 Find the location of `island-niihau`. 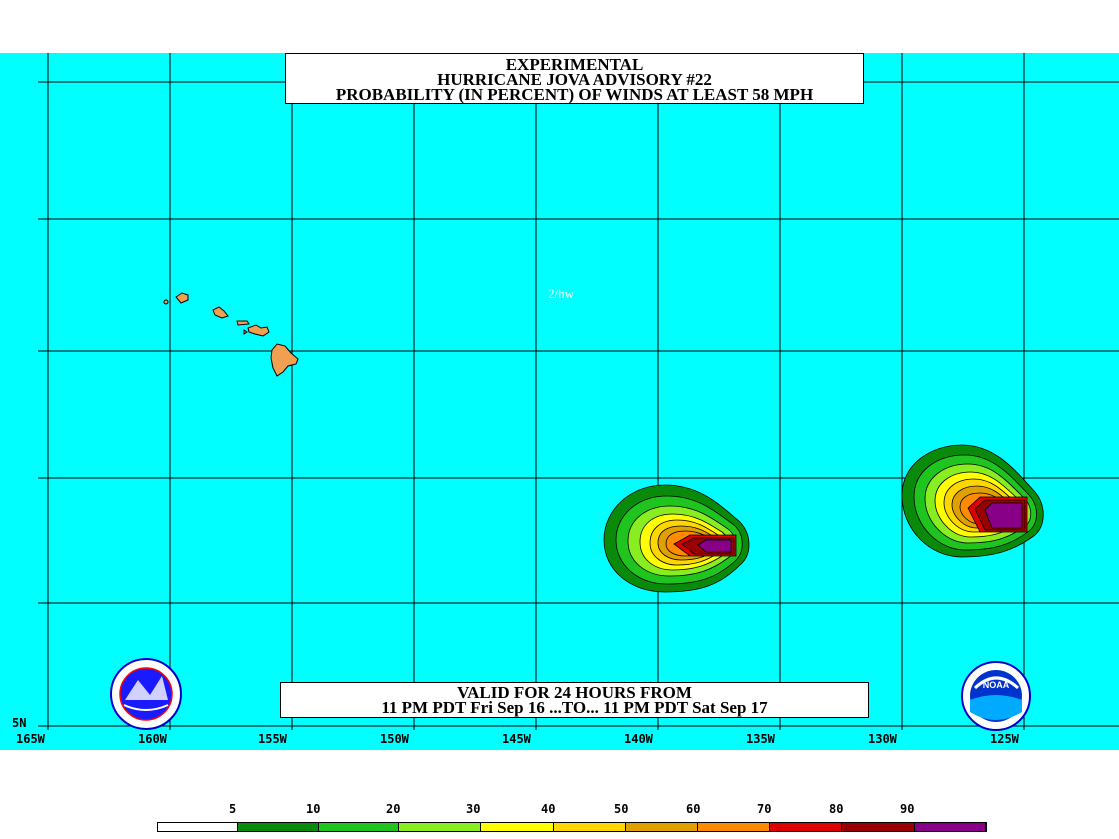

island-niihau is located at coordinates (166, 302).